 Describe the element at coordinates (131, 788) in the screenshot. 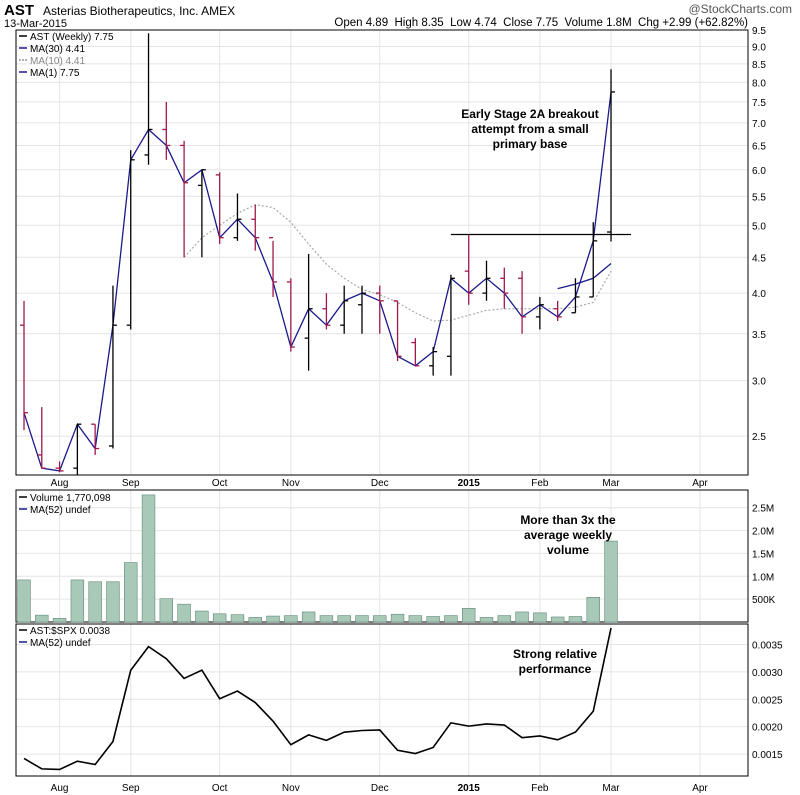

I see `rs-x-tick-label: Sep` at that location.